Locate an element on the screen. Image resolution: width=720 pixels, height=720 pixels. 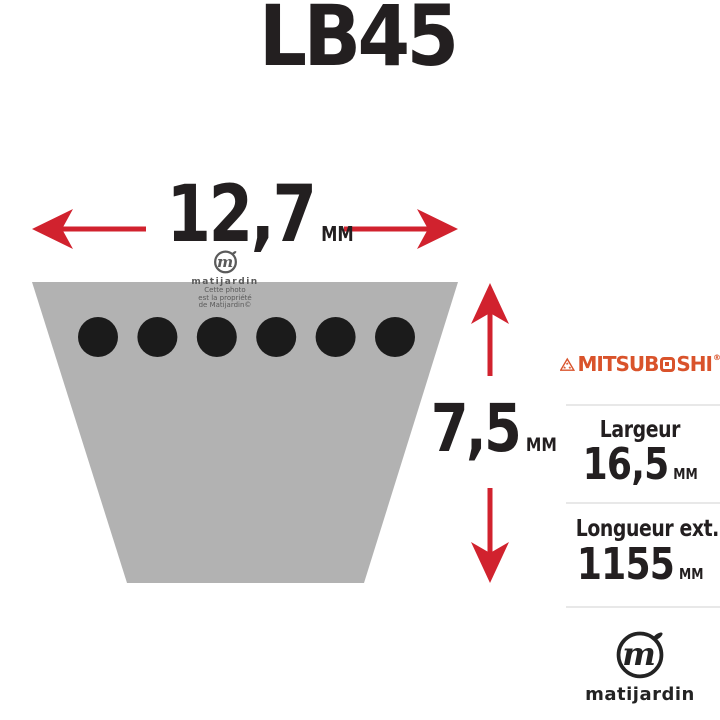
width-dimension-arrow is located at coordinates (245, 229).